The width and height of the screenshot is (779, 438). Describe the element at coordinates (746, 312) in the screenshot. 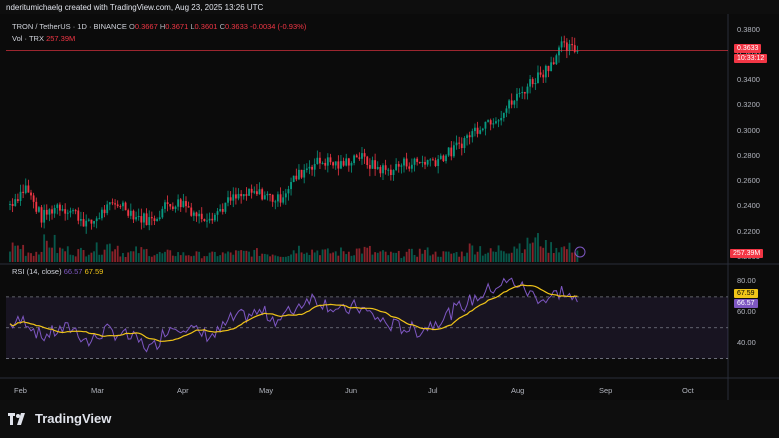

I see `rsi-tick: 60.00` at that location.